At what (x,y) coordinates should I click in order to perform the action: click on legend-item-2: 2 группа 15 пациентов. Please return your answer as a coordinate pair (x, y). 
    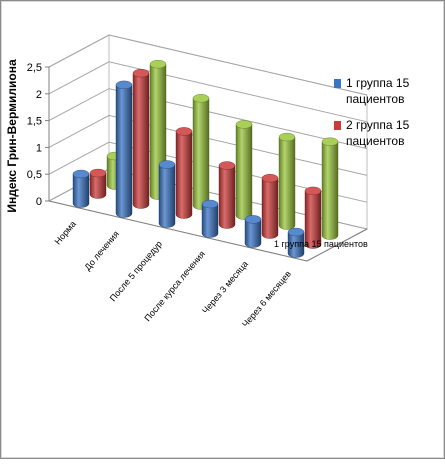
    Looking at the image, I should click on (372, 133).